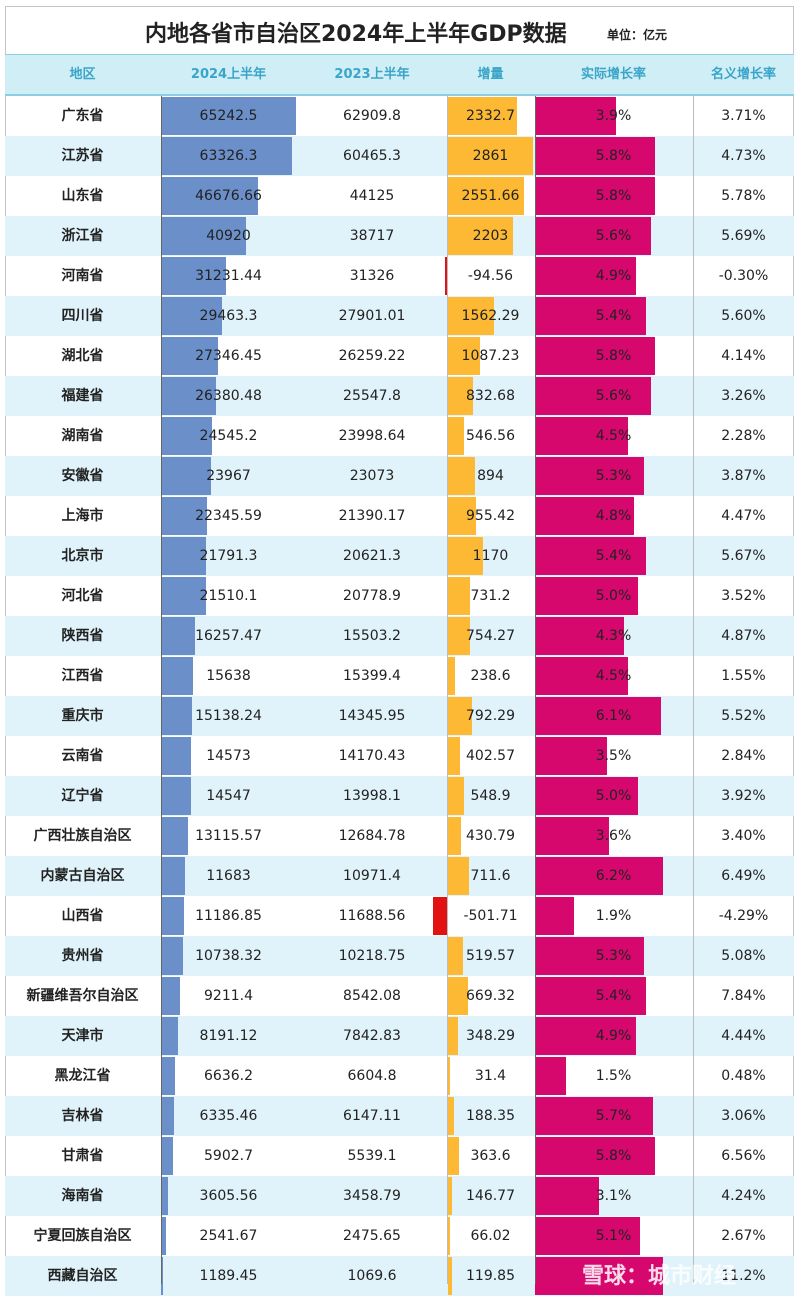 Image resolution: width=800 pixels, height=1296 pixels. What do you see at coordinates (490, 74) in the screenshot?
I see `header-increase: 增量` at bounding box center [490, 74].